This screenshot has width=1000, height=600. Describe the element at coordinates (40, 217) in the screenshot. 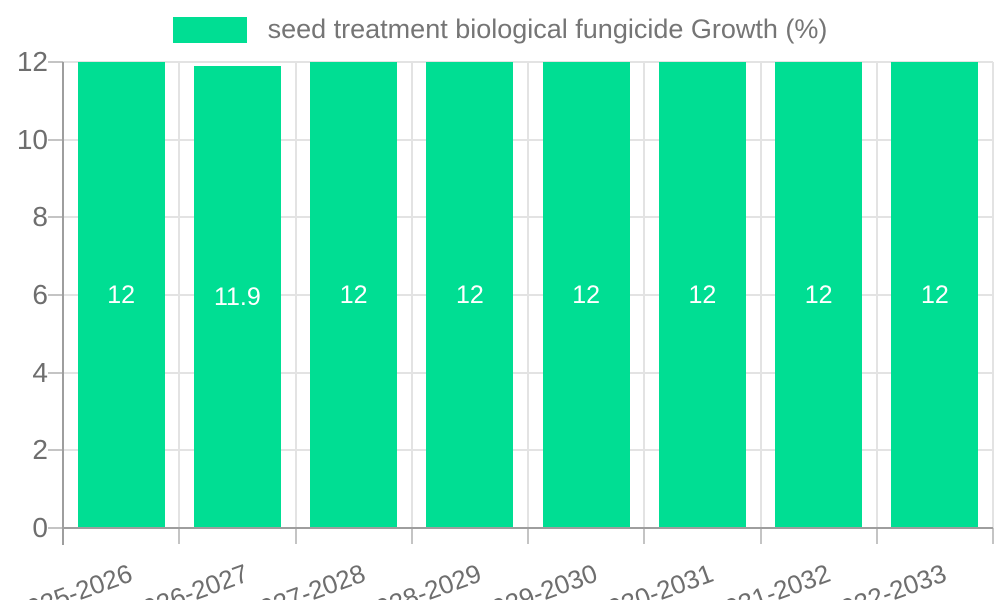

I see `y-tick-label: 8` at that location.